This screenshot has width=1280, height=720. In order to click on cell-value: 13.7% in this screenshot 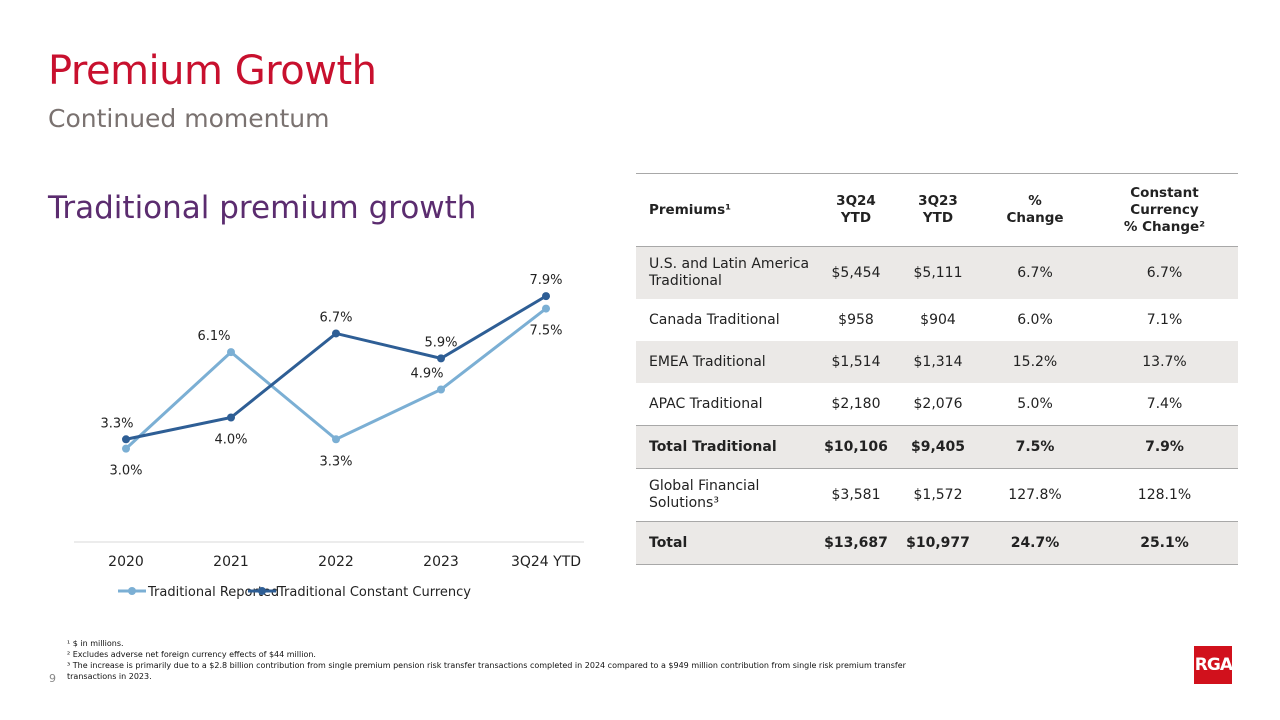, I will do `click(1164, 362)`.